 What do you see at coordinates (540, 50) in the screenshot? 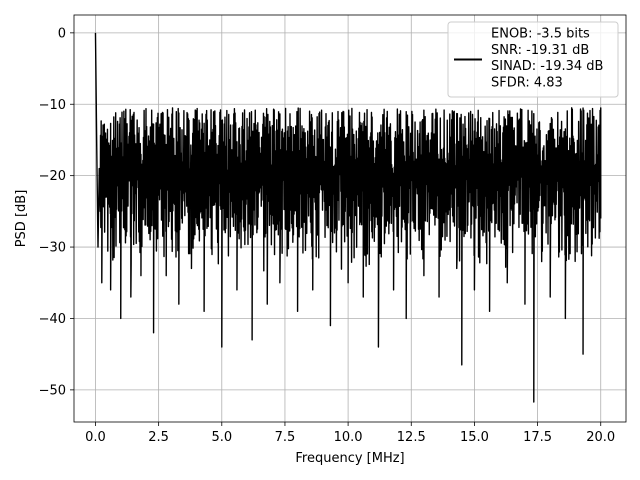
I see `legend-line-snr: SNR: -19.31 dB` at bounding box center [540, 50].